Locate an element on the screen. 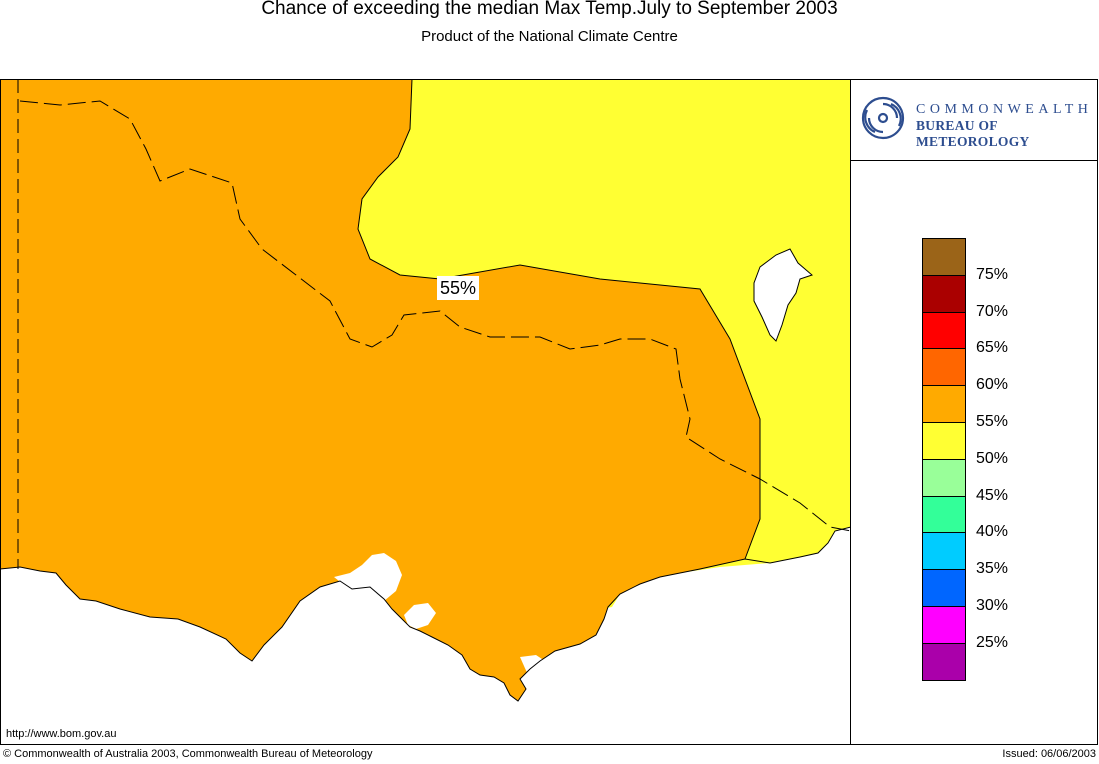 The image size is (1099, 764). logo-text-commonwealth: COMMONWEALTH is located at coordinates (1004, 109).